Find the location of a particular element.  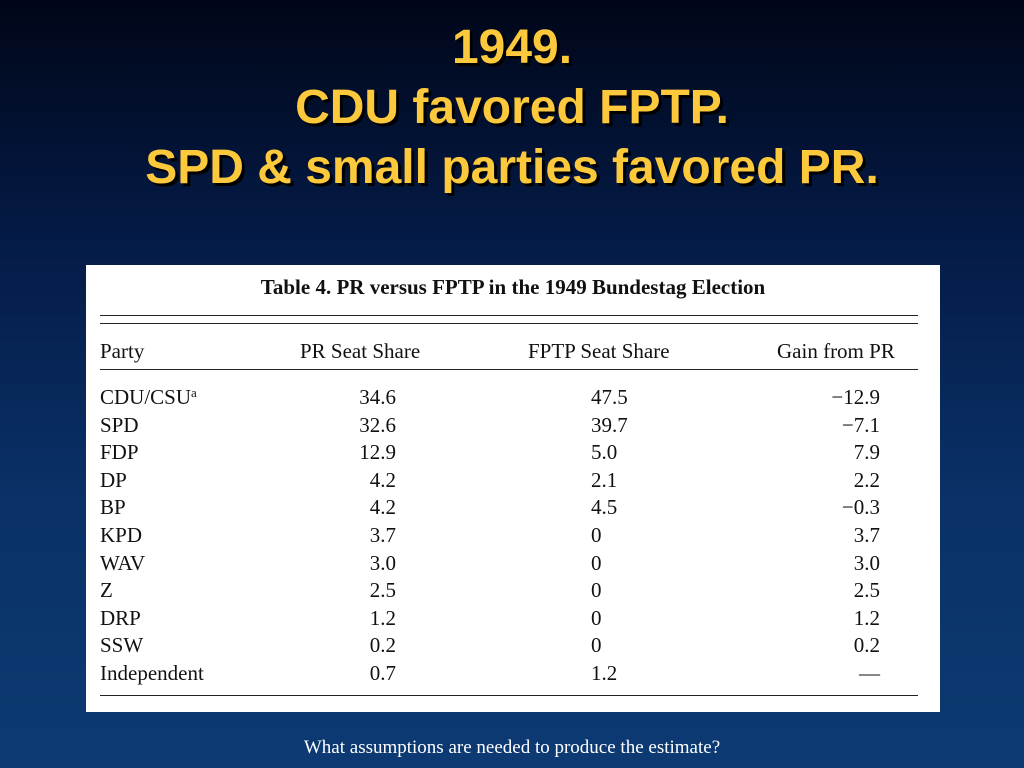

cell-pr-seat-share: 32.6 is located at coordinates (377, 424).